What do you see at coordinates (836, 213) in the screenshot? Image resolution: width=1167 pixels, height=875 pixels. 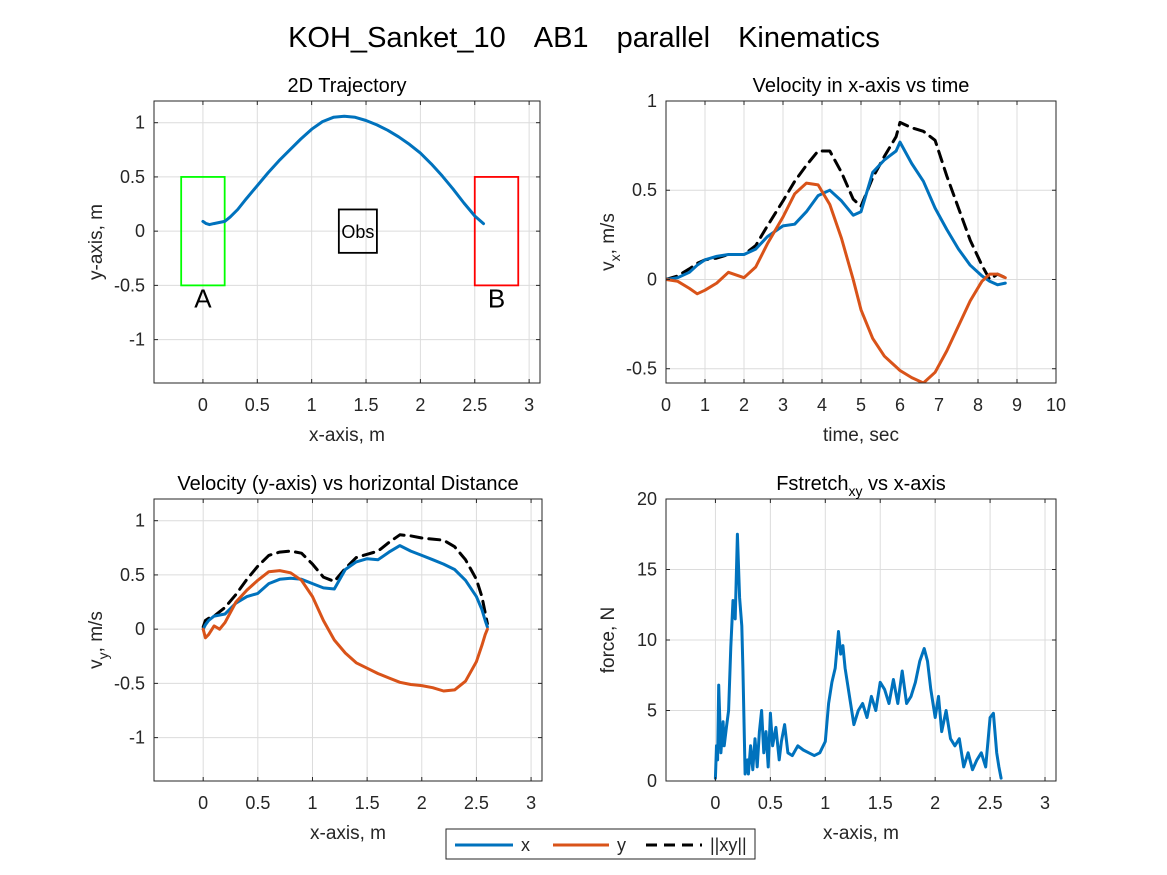 I see `vx_time-series-x` at bounding box center [836, 213].